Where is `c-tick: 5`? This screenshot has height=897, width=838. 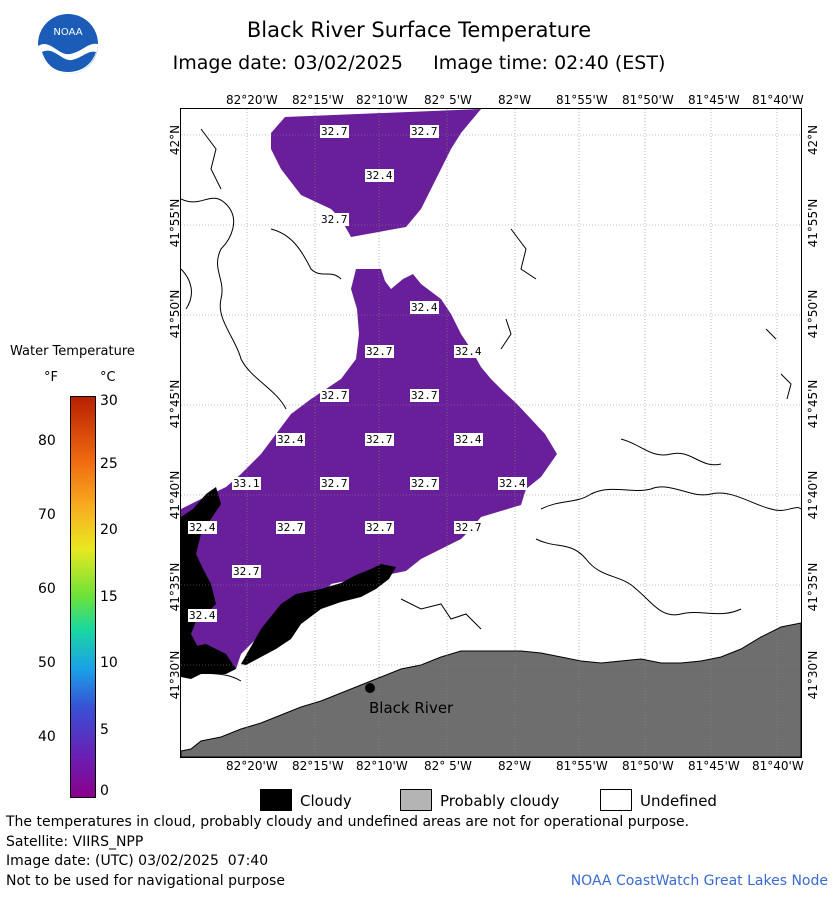 c-tick: 5 is located at coordinates (104, 730).